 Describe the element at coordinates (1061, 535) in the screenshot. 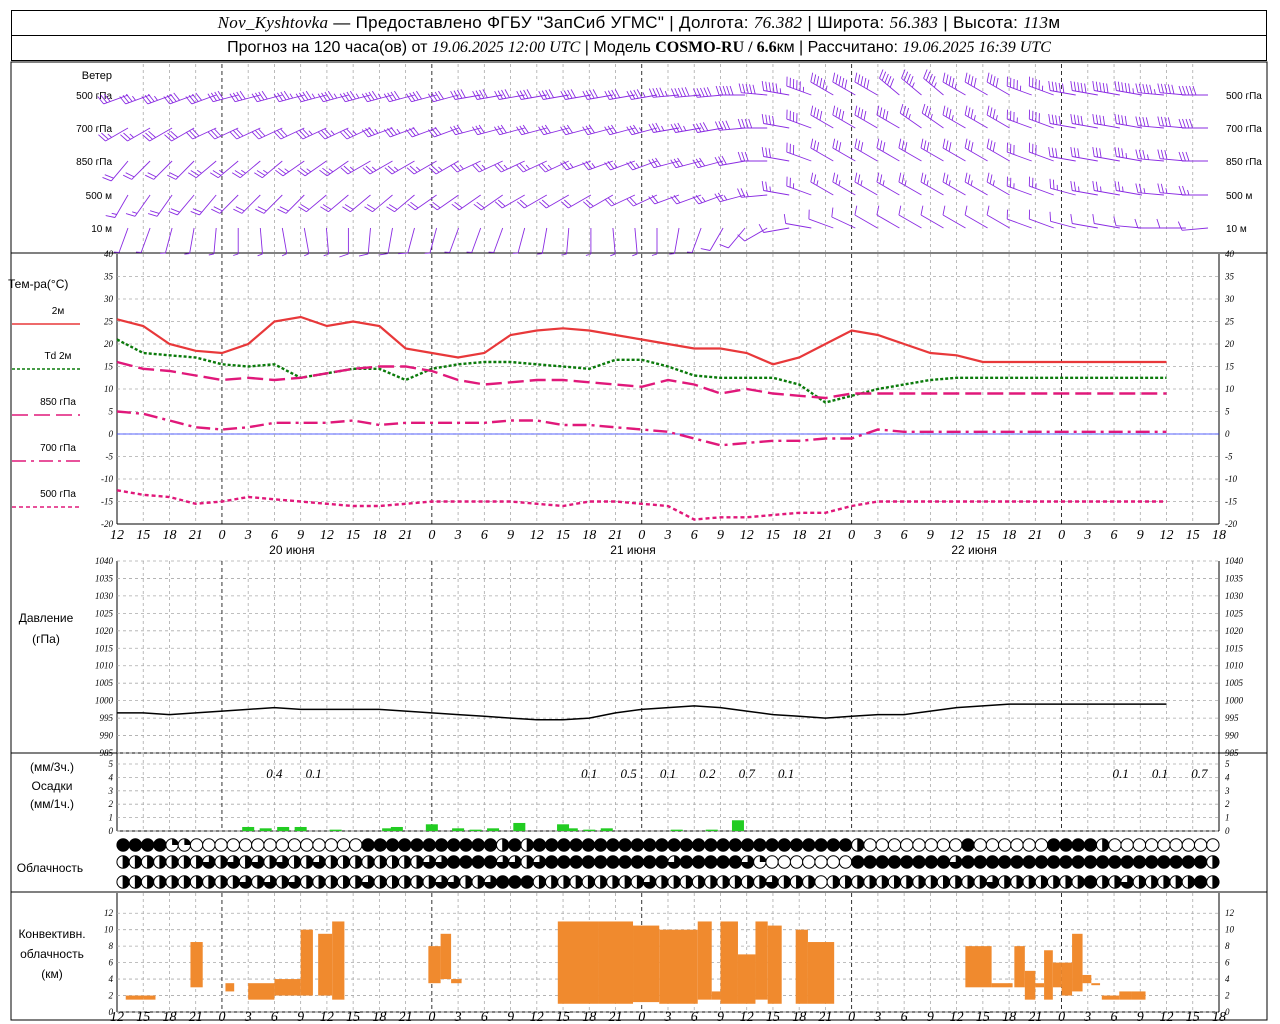

I see `temp-x-tick: 0` at that location.